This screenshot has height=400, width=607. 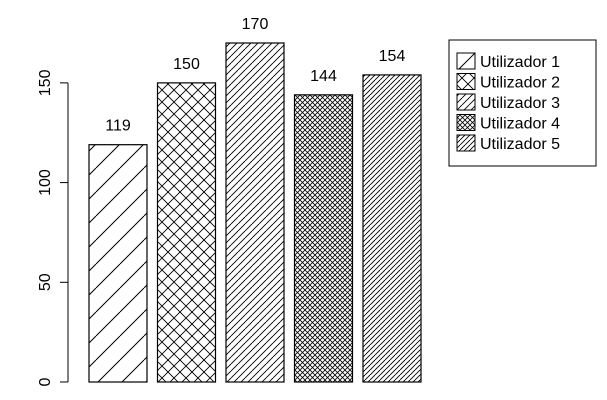 What do you see at coordinates (392, 56) in the screenshot?
I see `data-label-5: 154` at bounding box center [392, 56].